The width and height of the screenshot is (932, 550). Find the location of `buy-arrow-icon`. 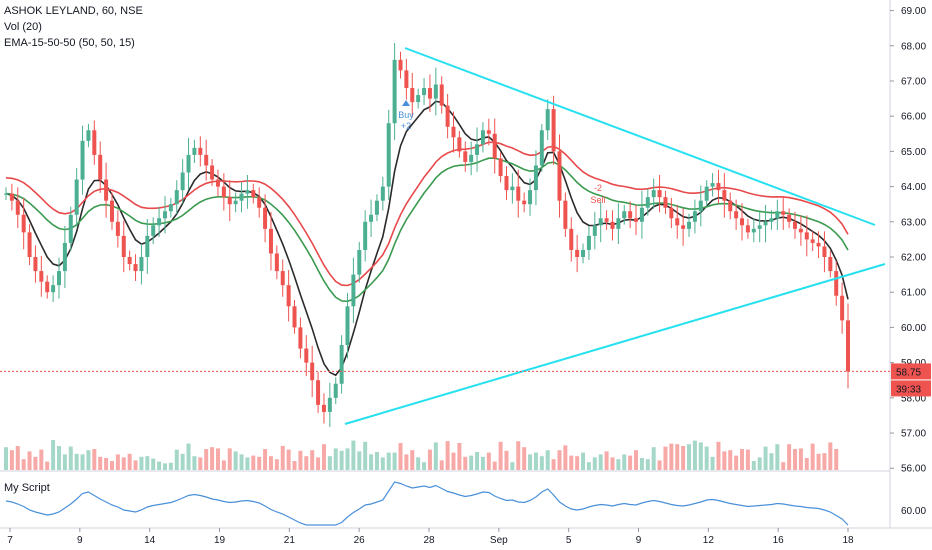

buy-arrow-icon is located at coordinates (406, 103).